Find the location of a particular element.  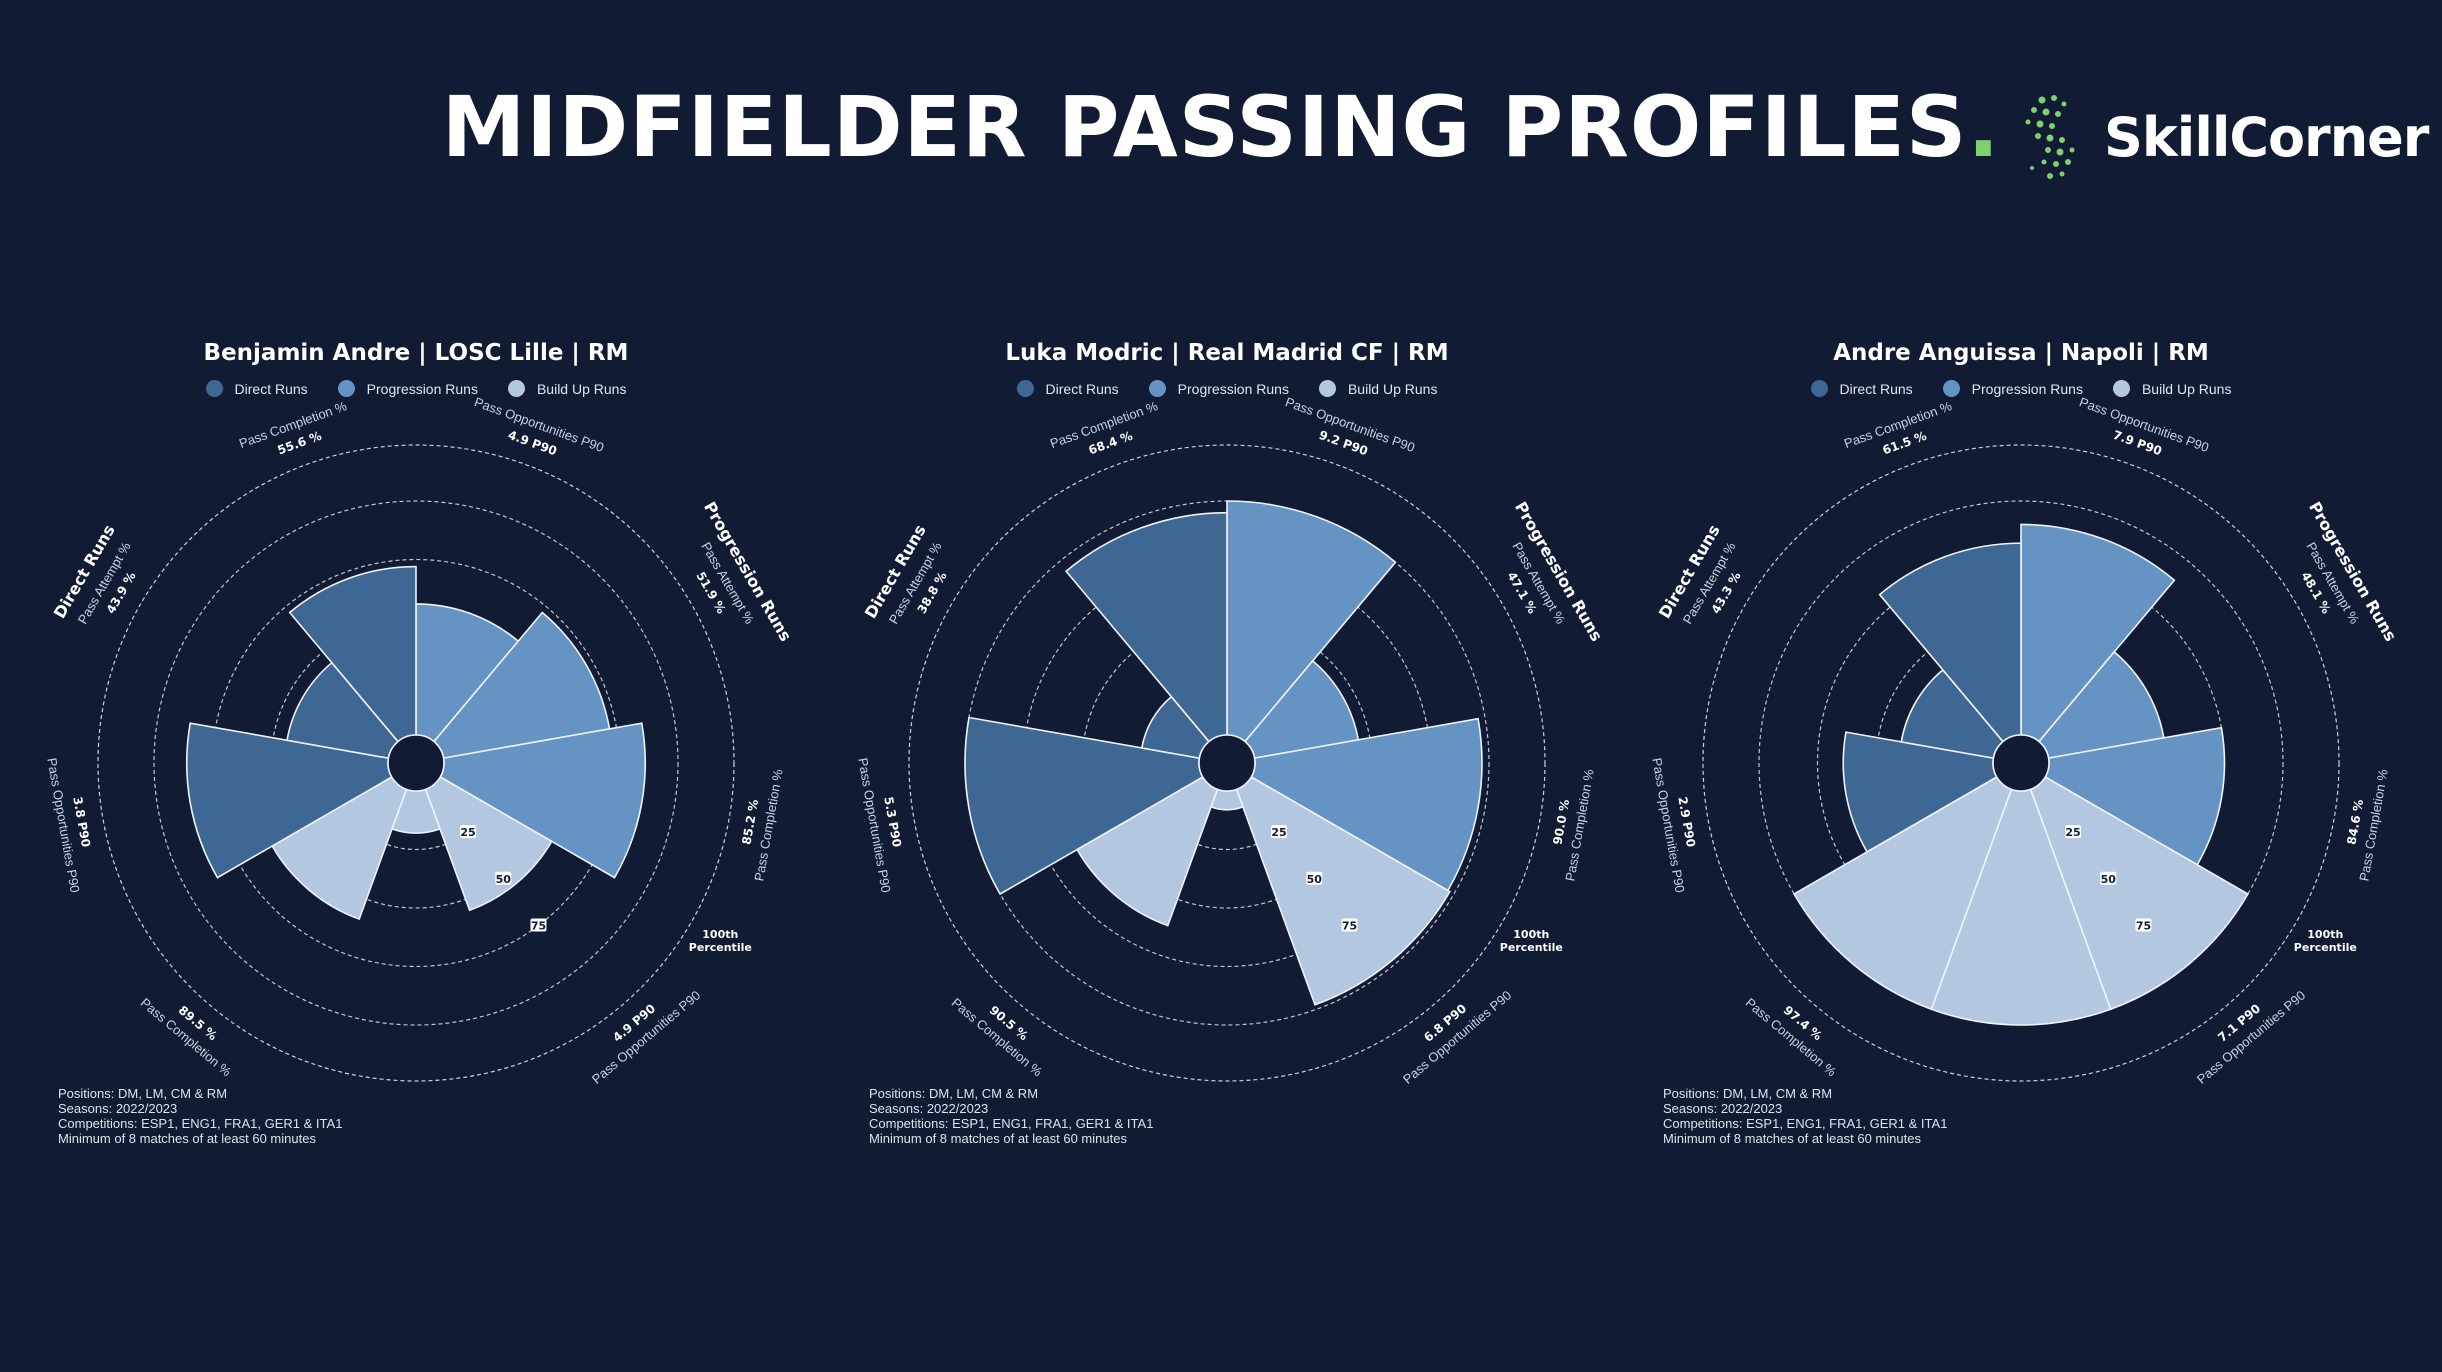

skillcorner-logo-icon is located at coordinates (2050, 137).